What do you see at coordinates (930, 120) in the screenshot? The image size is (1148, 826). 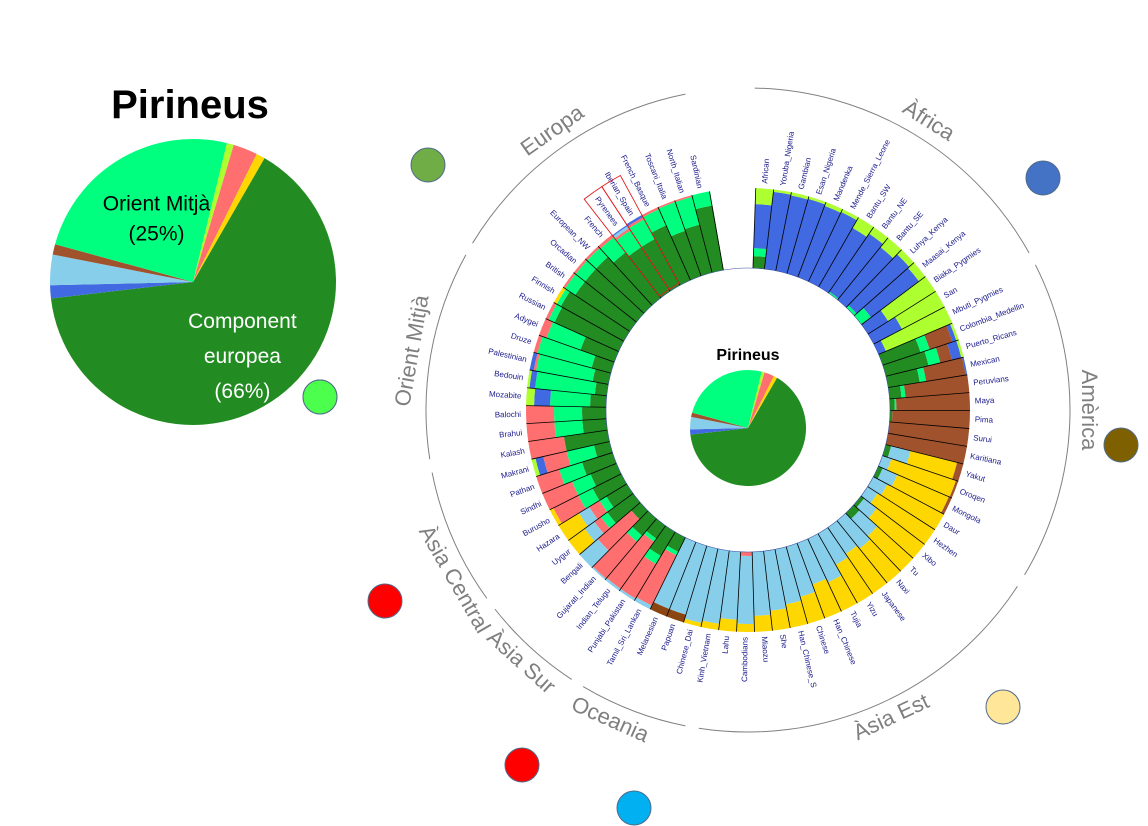 I see `region-label: Àfrica` at bounding box center [930, 120].